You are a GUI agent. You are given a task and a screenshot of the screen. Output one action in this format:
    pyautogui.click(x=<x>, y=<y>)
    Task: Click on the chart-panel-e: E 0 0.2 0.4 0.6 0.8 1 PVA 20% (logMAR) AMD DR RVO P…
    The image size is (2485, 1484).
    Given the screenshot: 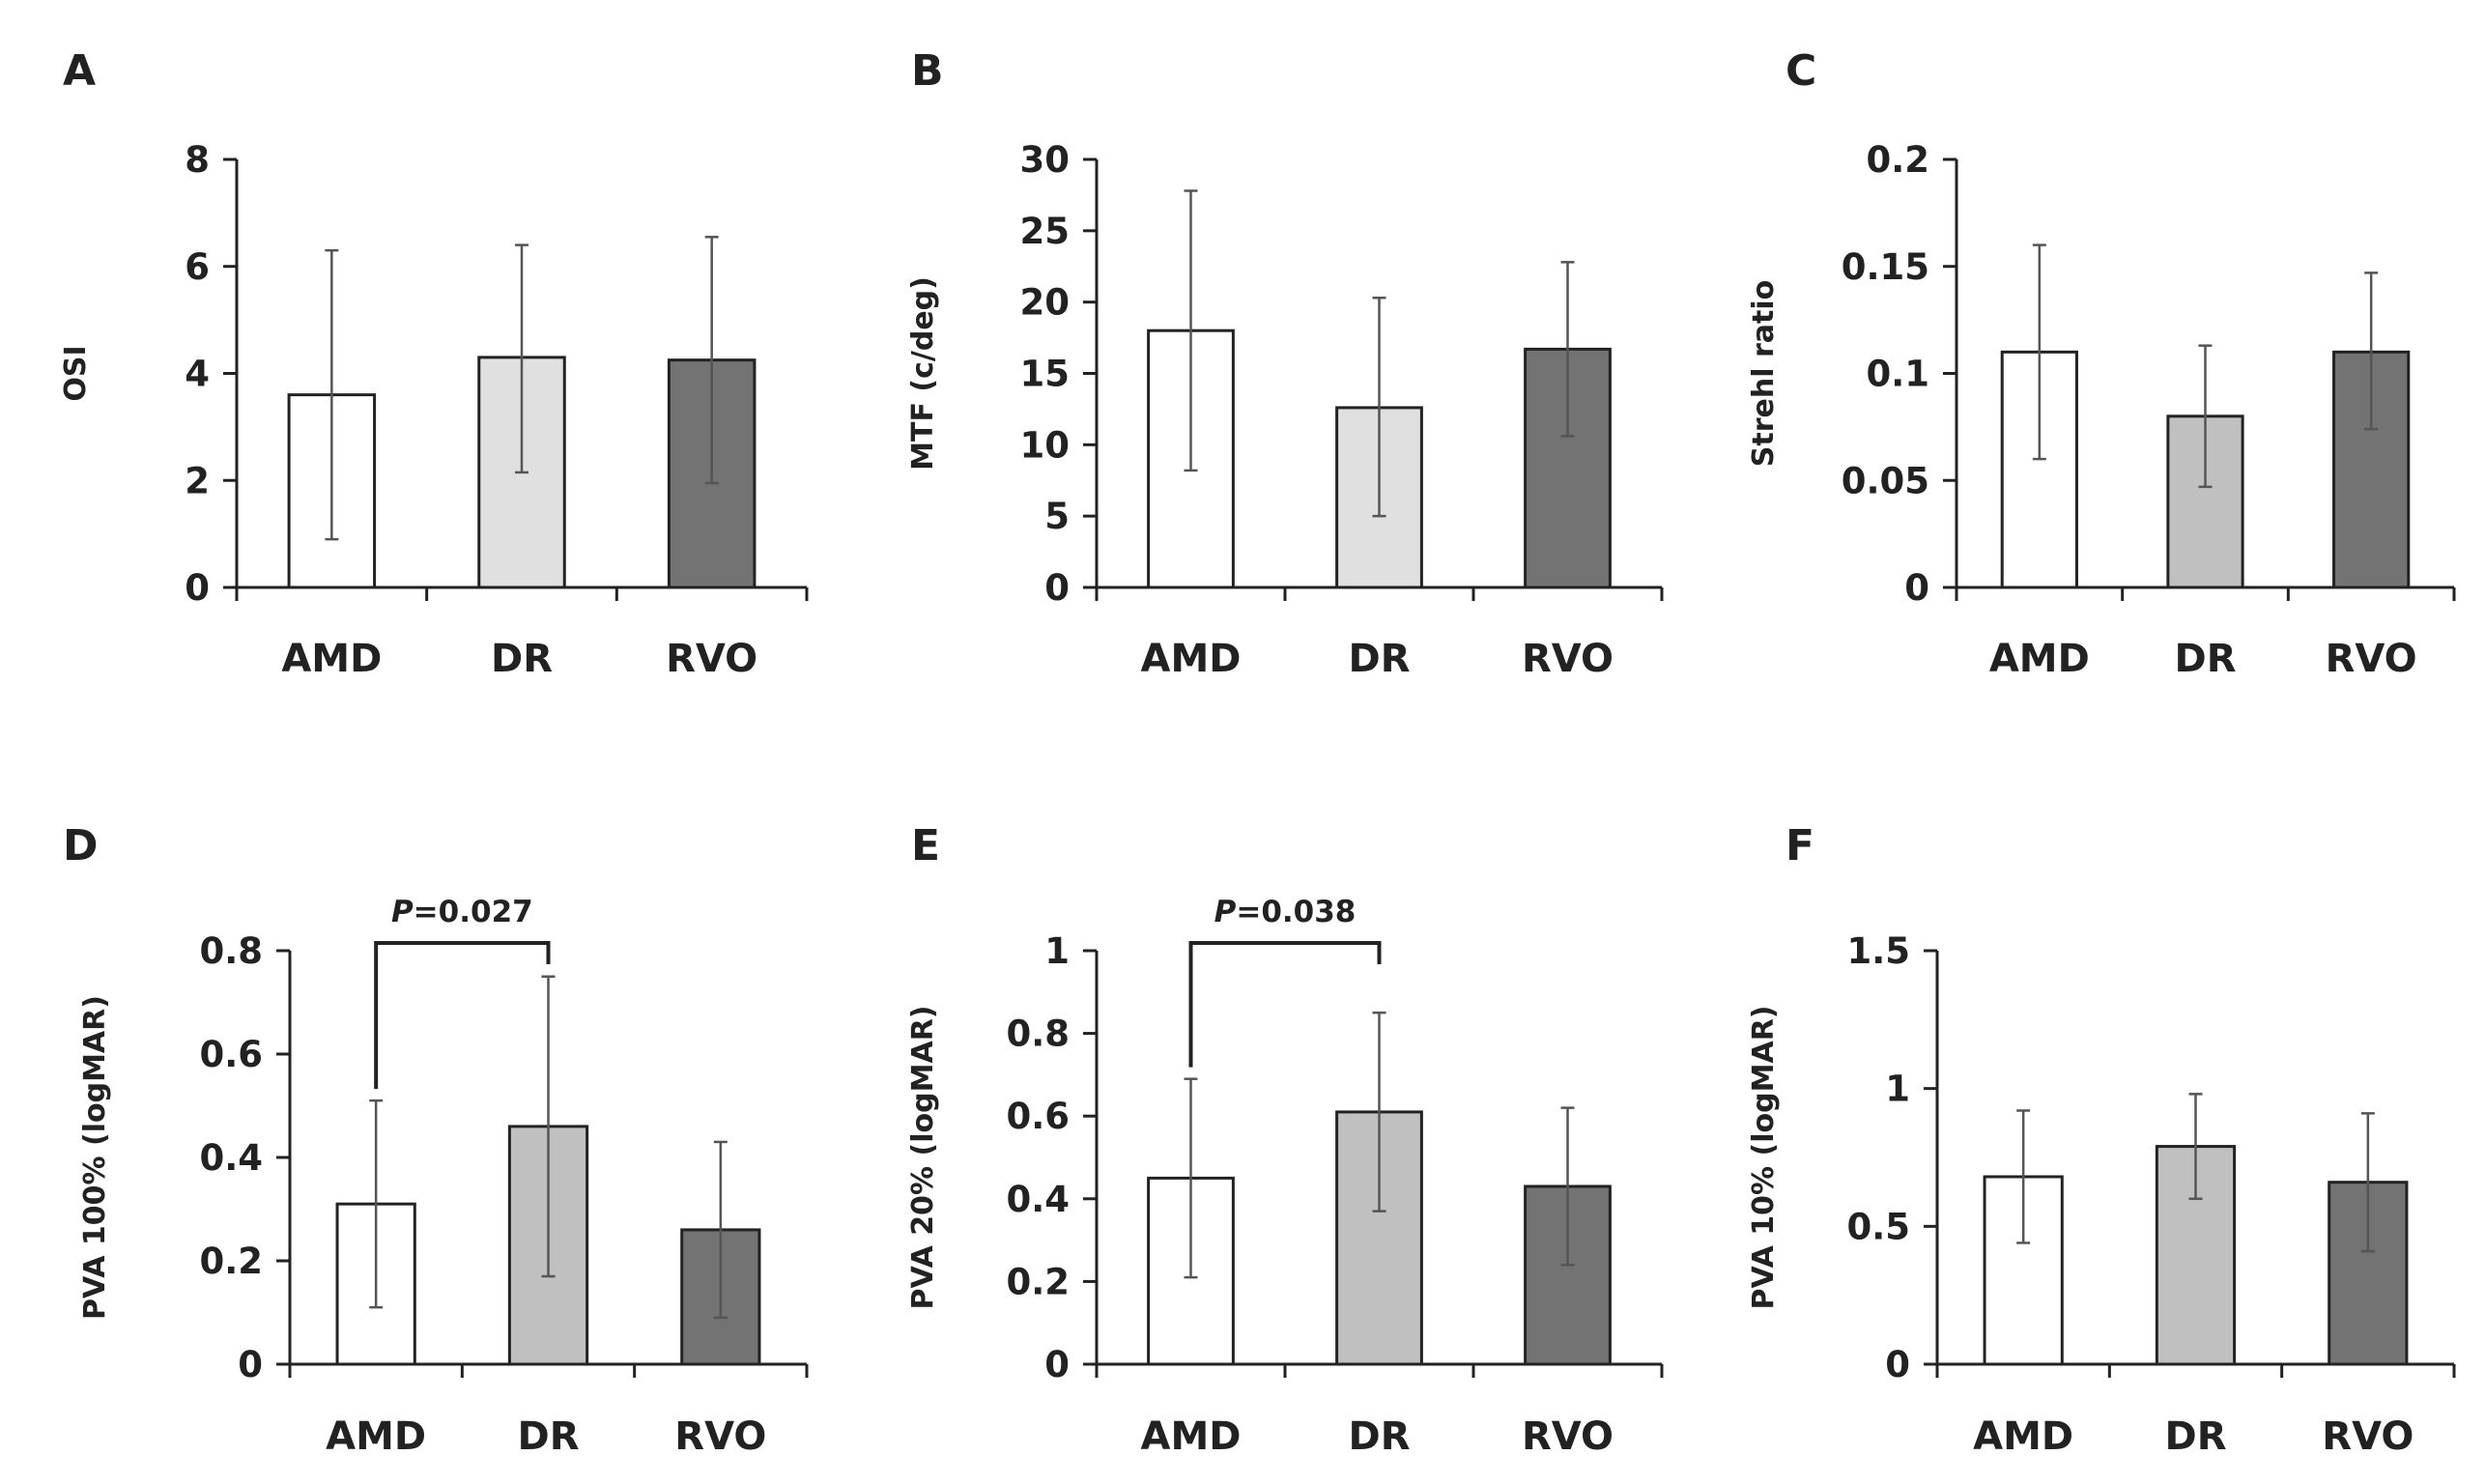 What is the action you would take?
    pyautogui.click(x=1285, y=1140)
    